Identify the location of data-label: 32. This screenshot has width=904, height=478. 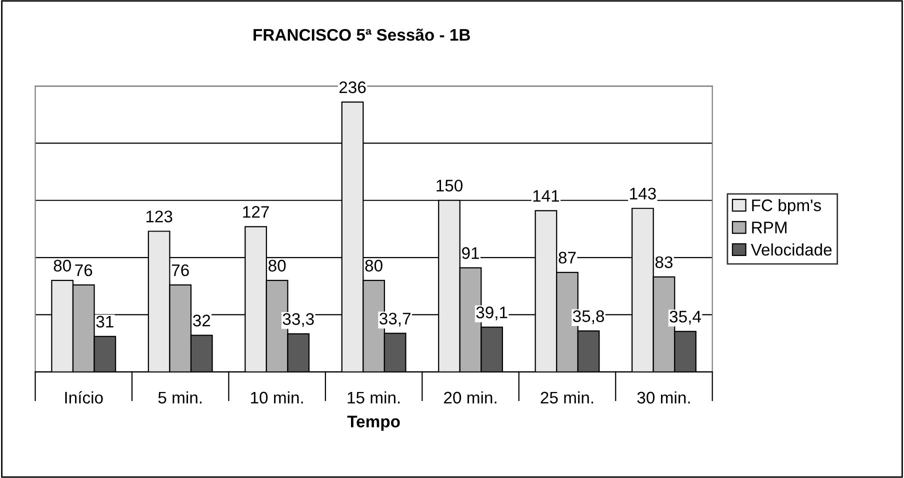
(201, 320).